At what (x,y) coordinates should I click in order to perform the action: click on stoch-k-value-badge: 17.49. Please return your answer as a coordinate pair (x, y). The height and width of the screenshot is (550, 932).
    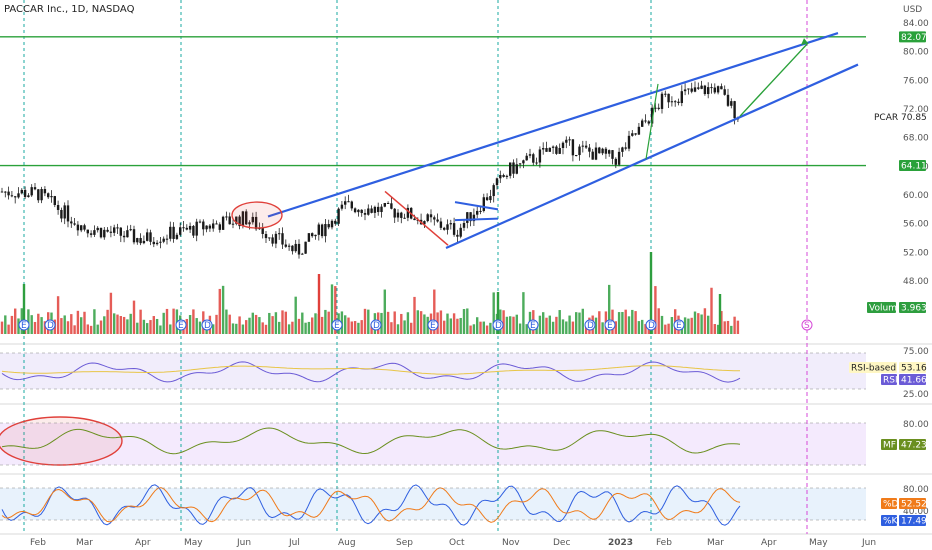
    Looking at the image, I should click on (914, 522).